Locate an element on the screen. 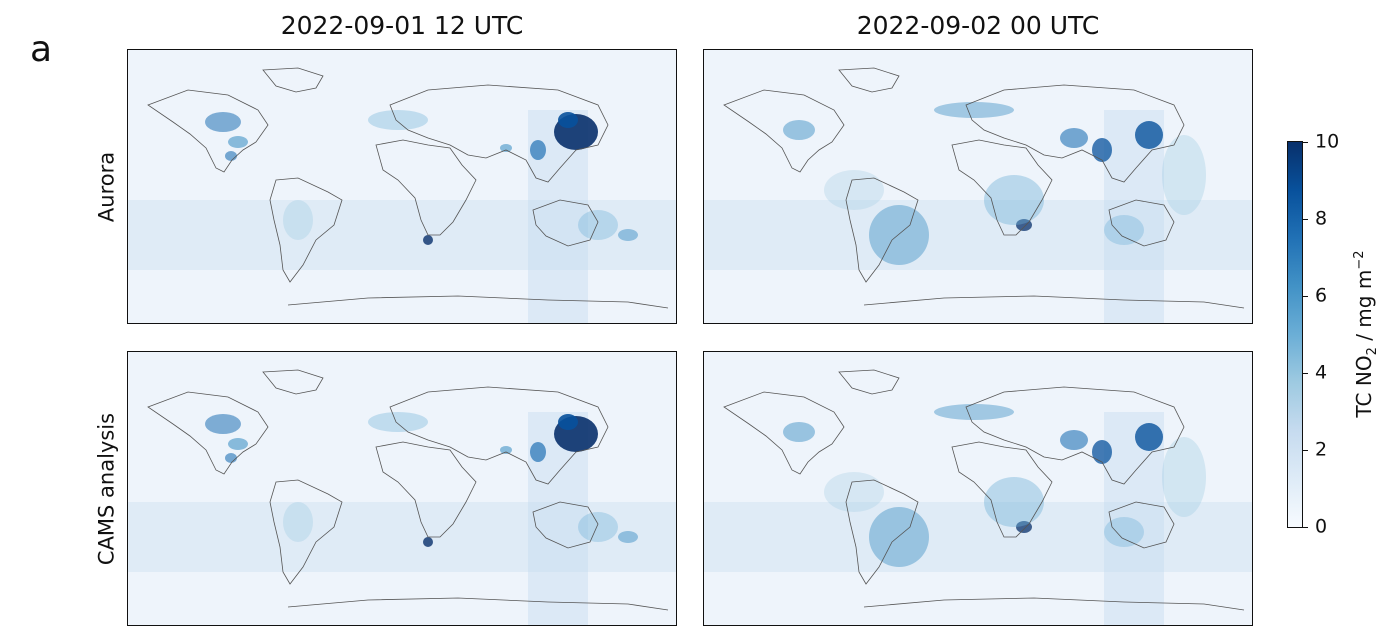 This screenshot has width=1400, height=642. column-title-left: 2022-09-01 12 UTC is located at coordinates (402, 25).